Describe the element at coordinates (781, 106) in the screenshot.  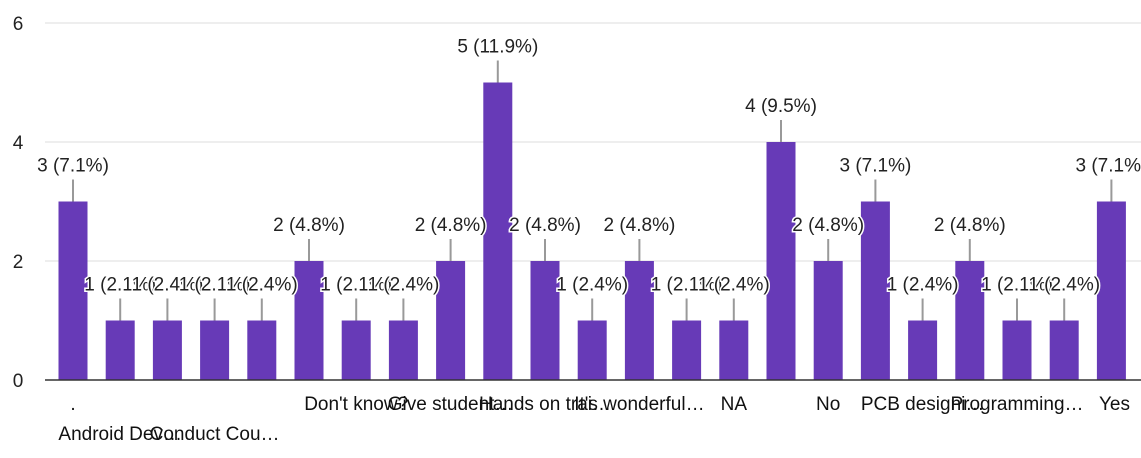
I see `data-label: 4 (9.5%)` at that location.